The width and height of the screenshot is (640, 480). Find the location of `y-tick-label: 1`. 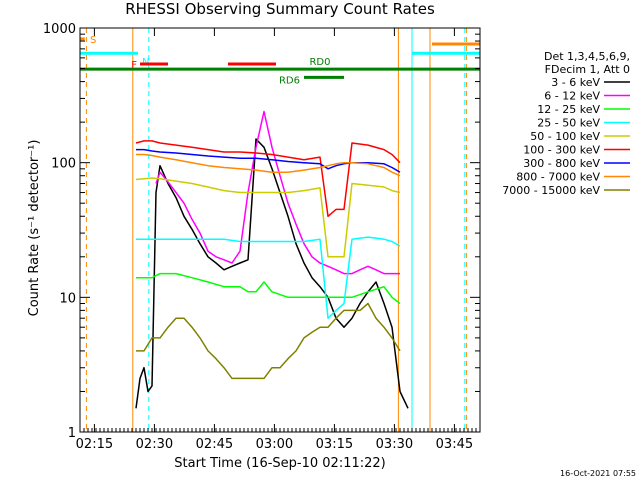

y-tick-label: 1 is located at coordinates (72, 433).